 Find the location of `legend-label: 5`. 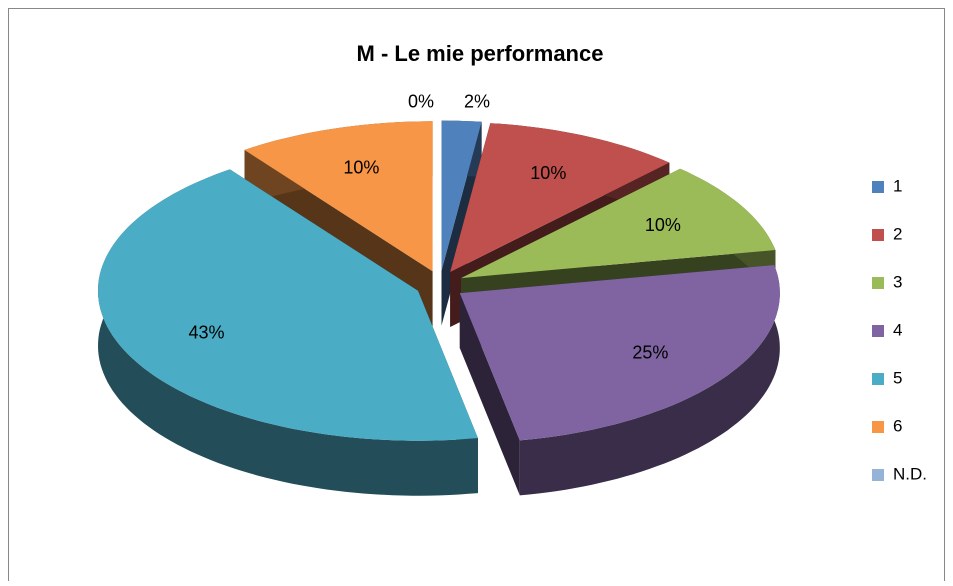

legend-label: 5 is located at coordinates (897, 377).